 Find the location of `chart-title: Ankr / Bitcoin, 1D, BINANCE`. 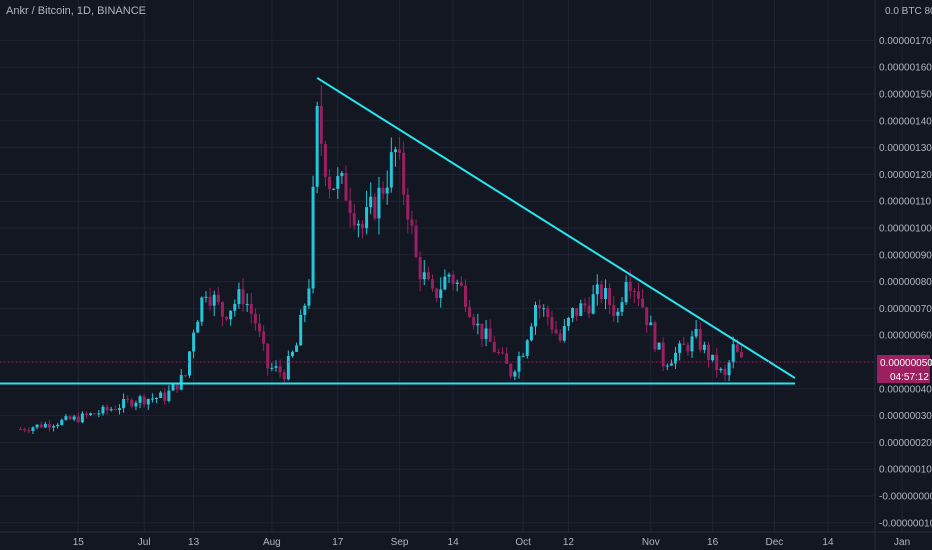

chart-title: Ankr / Bitcoin, 1D, BINANCE is located at coordinates (76, 11).